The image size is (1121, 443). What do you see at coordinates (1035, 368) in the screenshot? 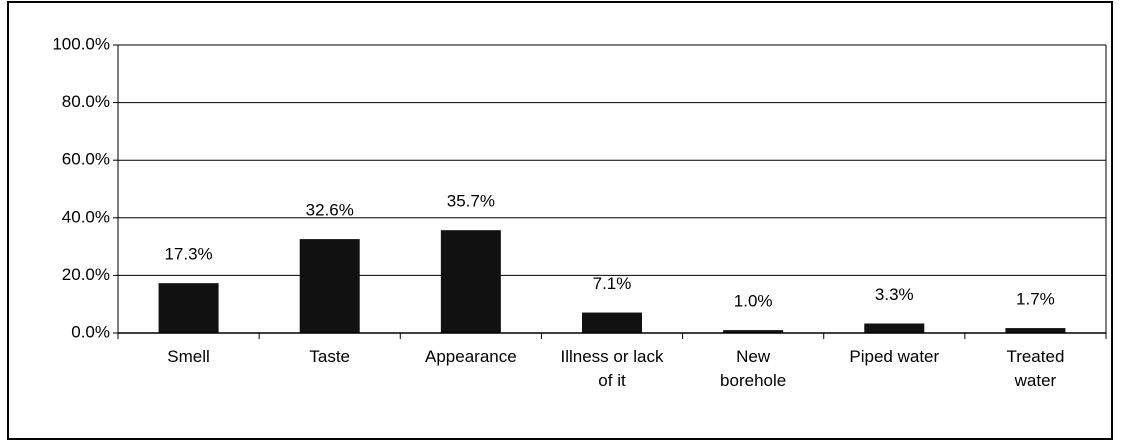
I see `x-tick-label: Treated water` at bounding box center [1035, 368].